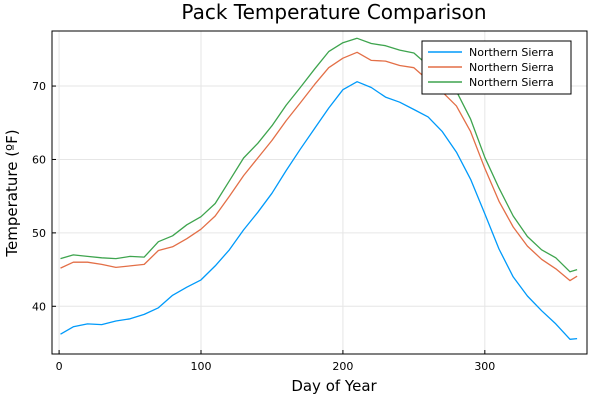 This screenshot has height=400, width=600. What do you see at coordinates (39, 159) in the screenshot?
I see `y-tick-label: 60` at bounding box center [39, 159].